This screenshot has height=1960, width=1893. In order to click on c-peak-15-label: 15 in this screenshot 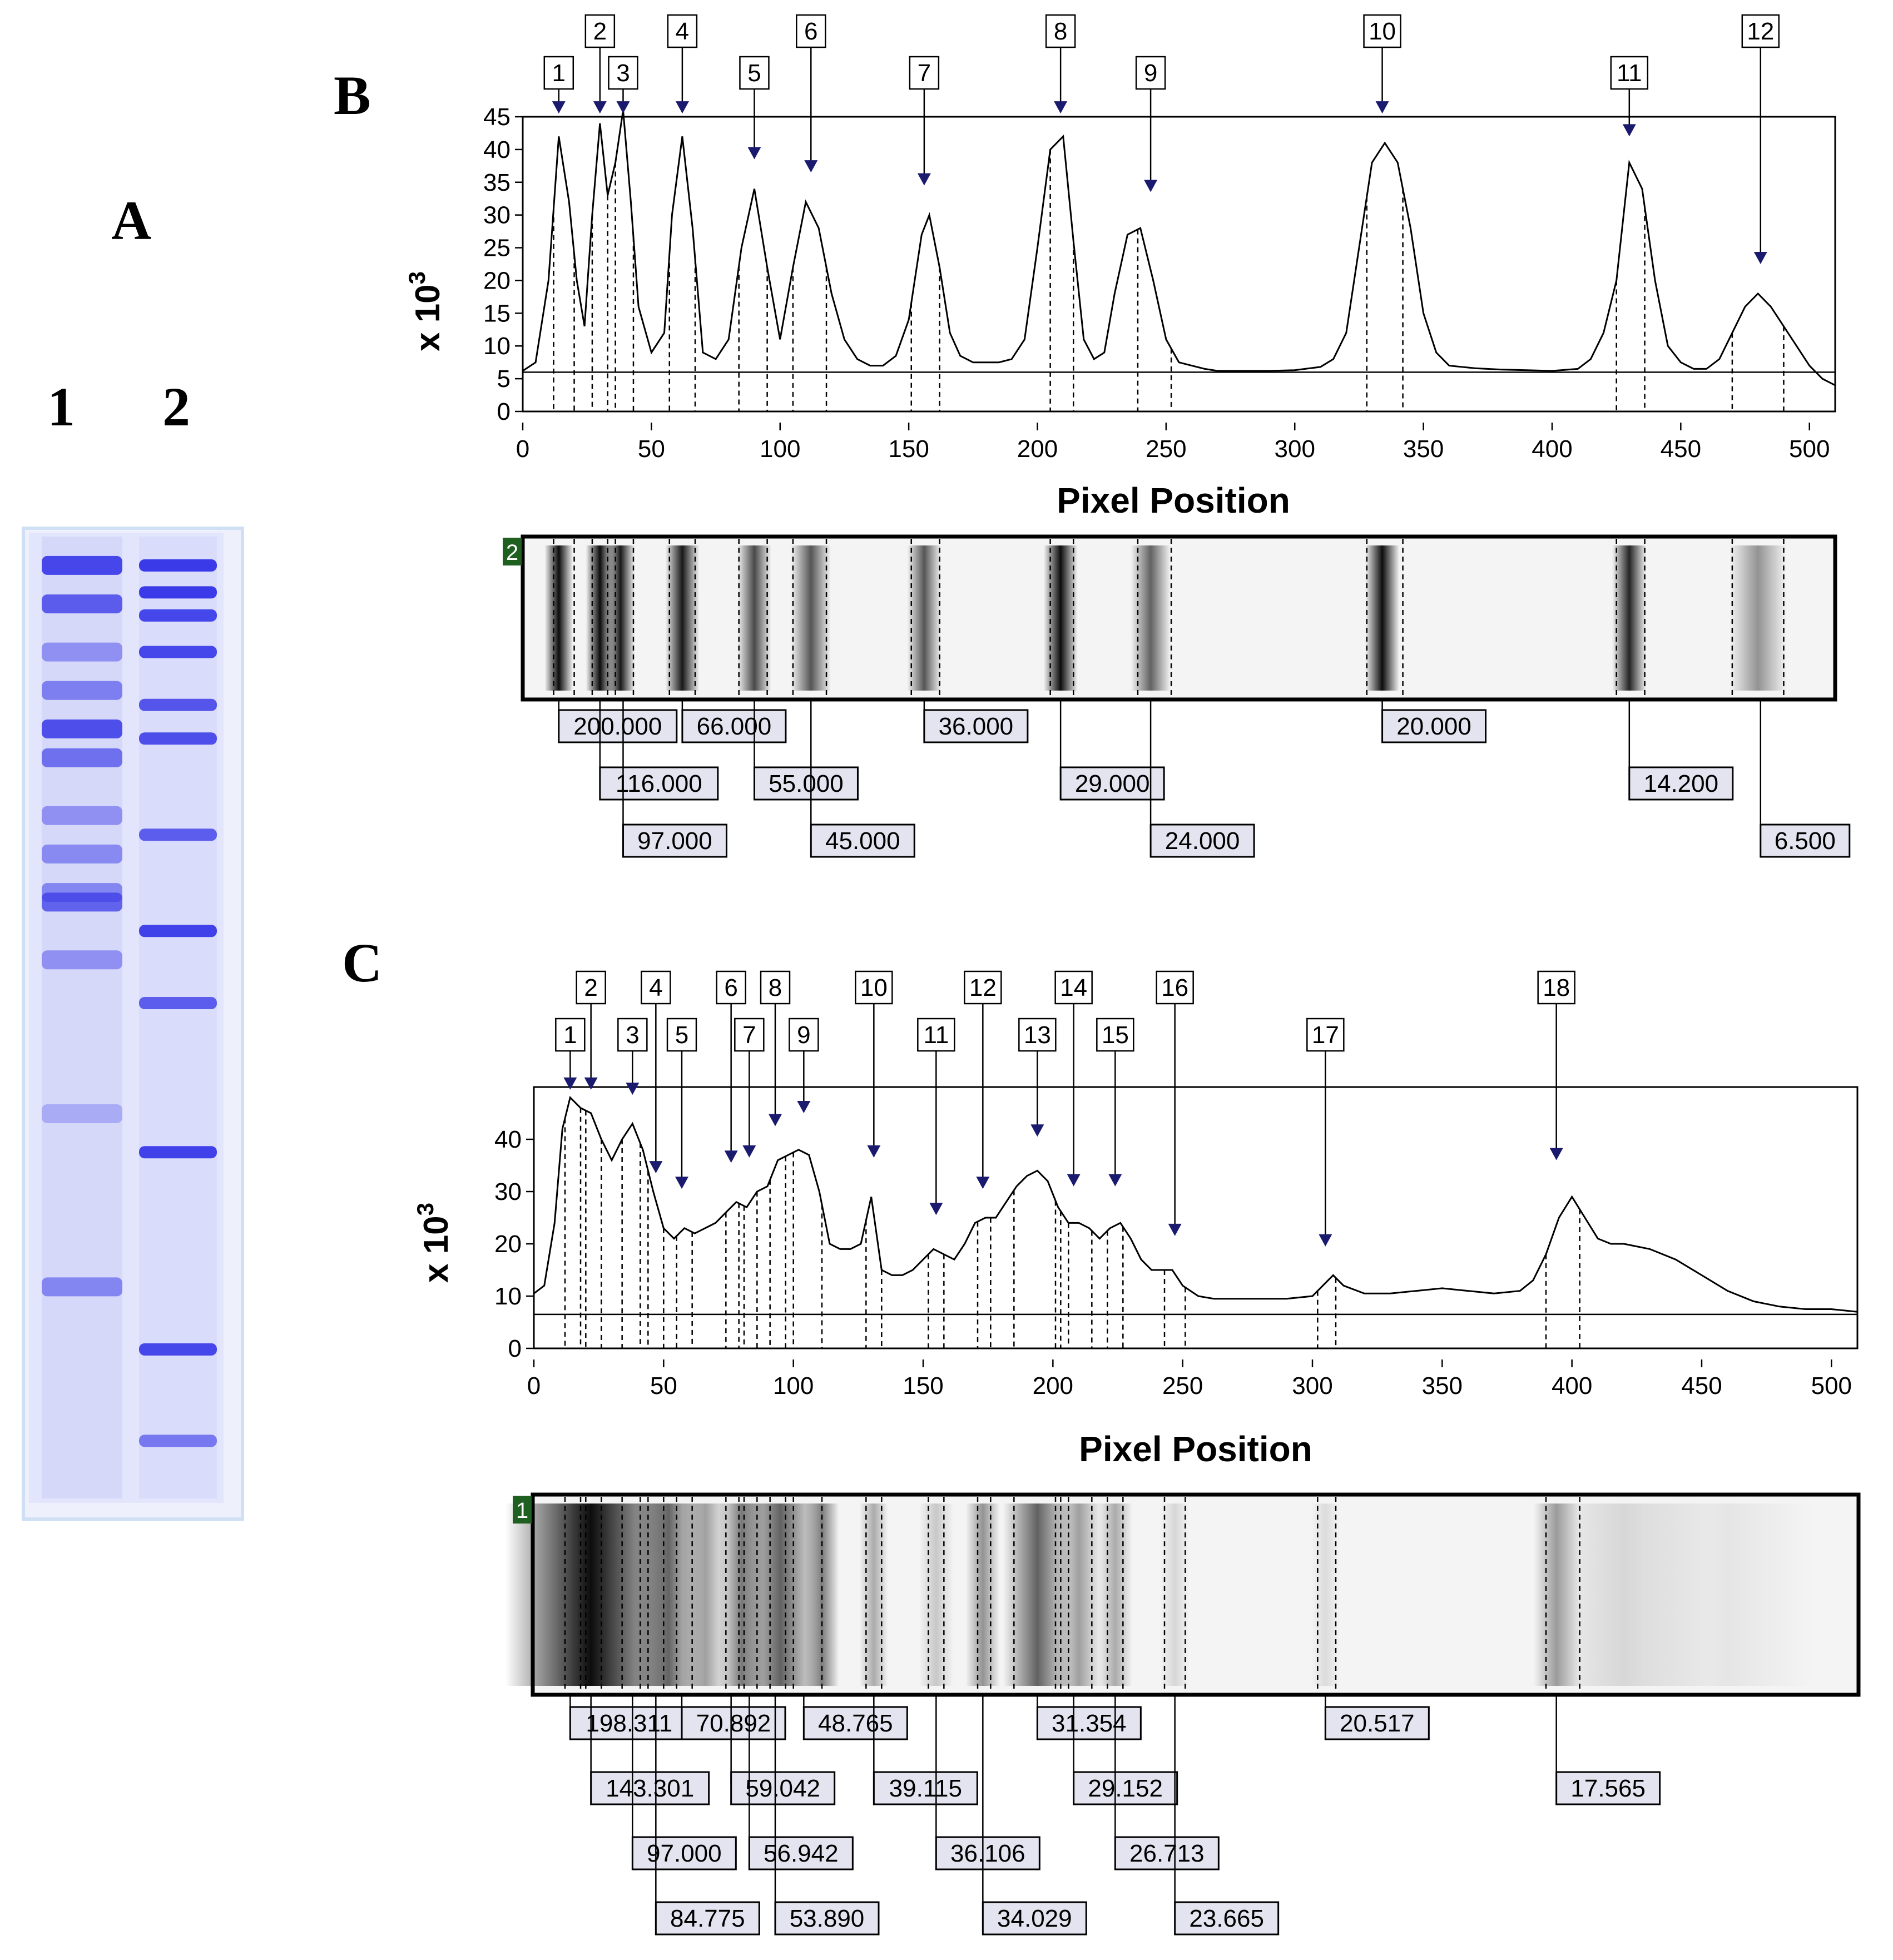, I will do `click(1115, 1035)`.